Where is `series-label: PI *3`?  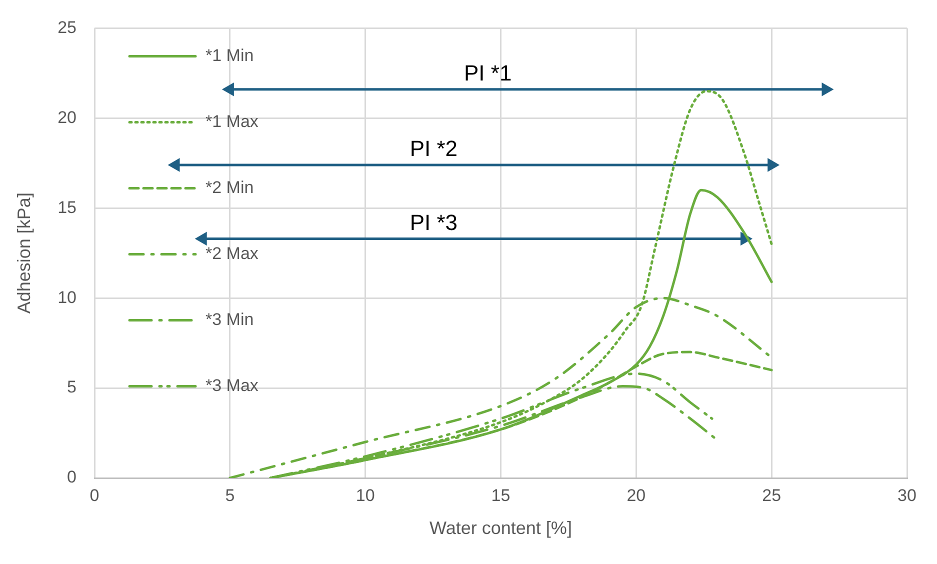
series-label: PI *3 is located at coordinates (434, 222).